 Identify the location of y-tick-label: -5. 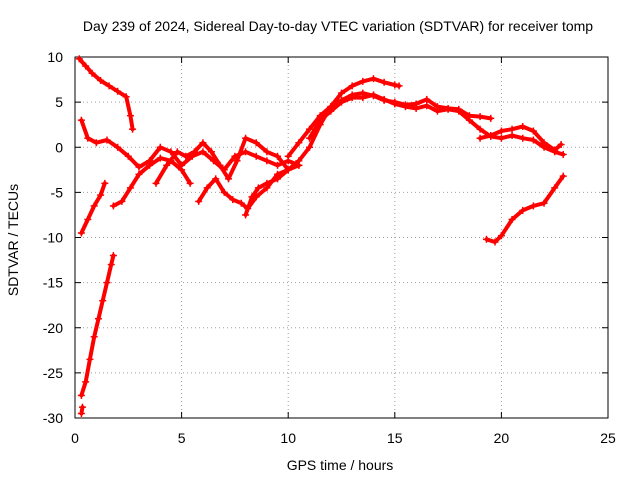
(57, 192).